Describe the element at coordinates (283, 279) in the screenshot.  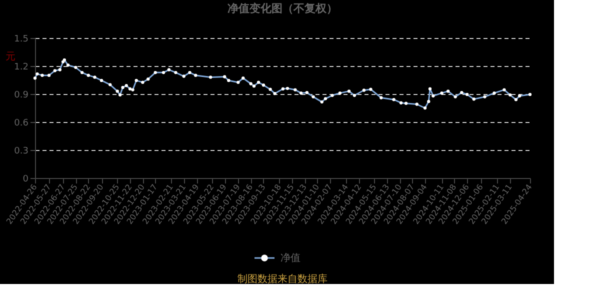
I see `text: 制图数据来自数据库` at that location.